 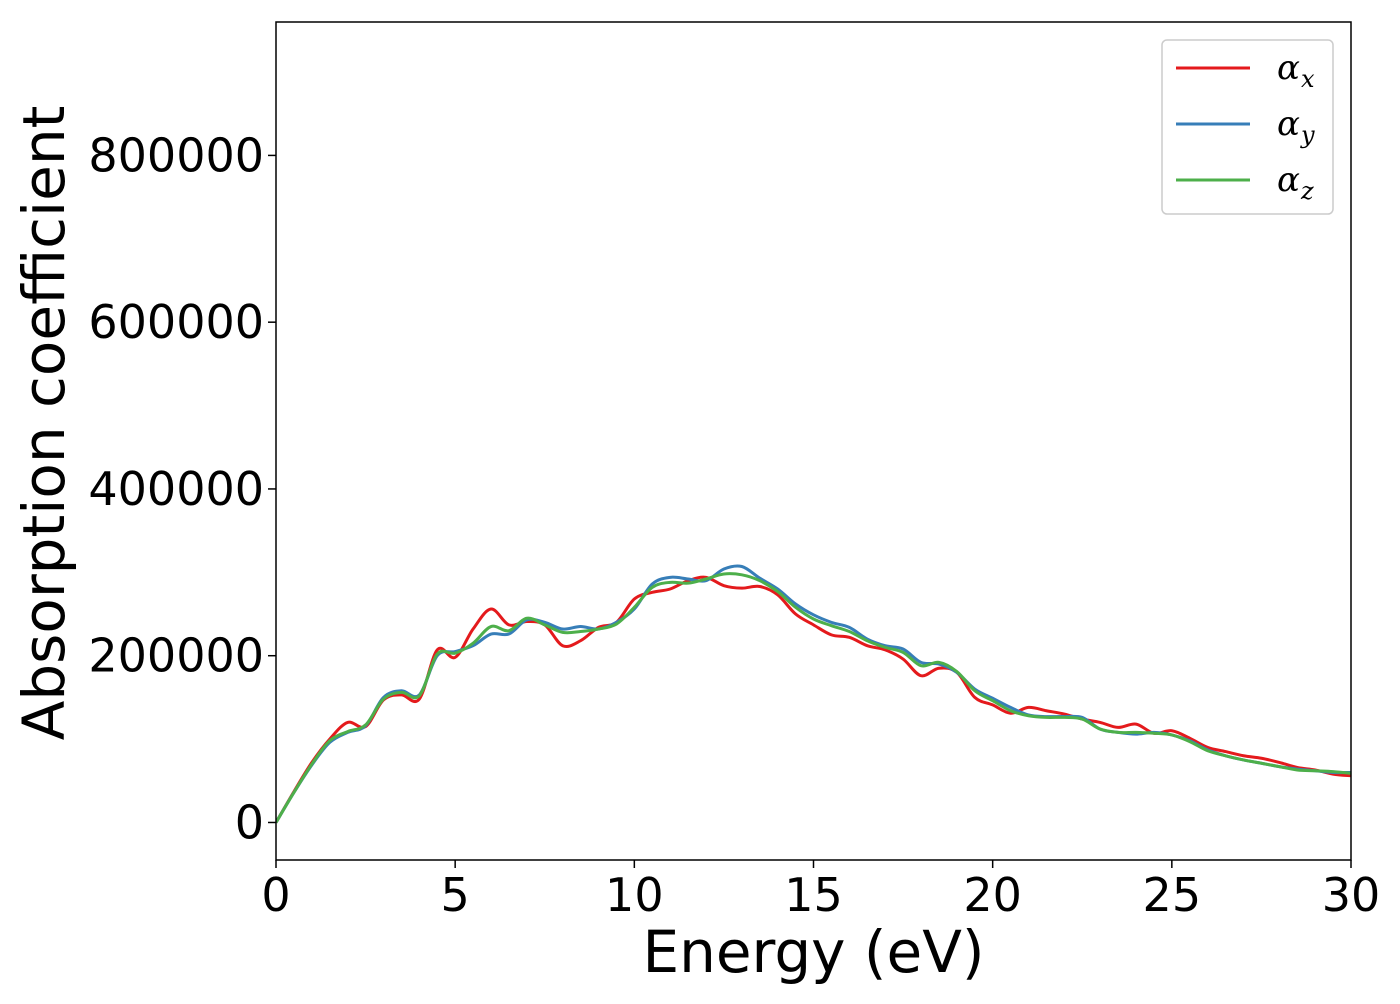 I want to click on y-axis-title: Absorption coefficient, so click(x=44, y=423).